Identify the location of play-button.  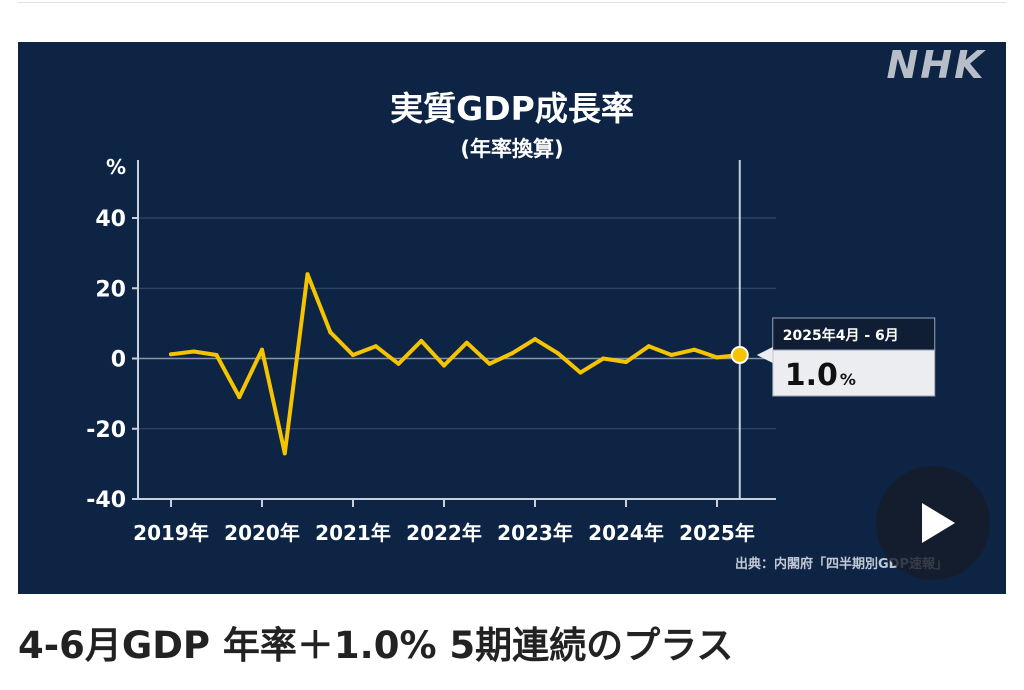
(933, 523).